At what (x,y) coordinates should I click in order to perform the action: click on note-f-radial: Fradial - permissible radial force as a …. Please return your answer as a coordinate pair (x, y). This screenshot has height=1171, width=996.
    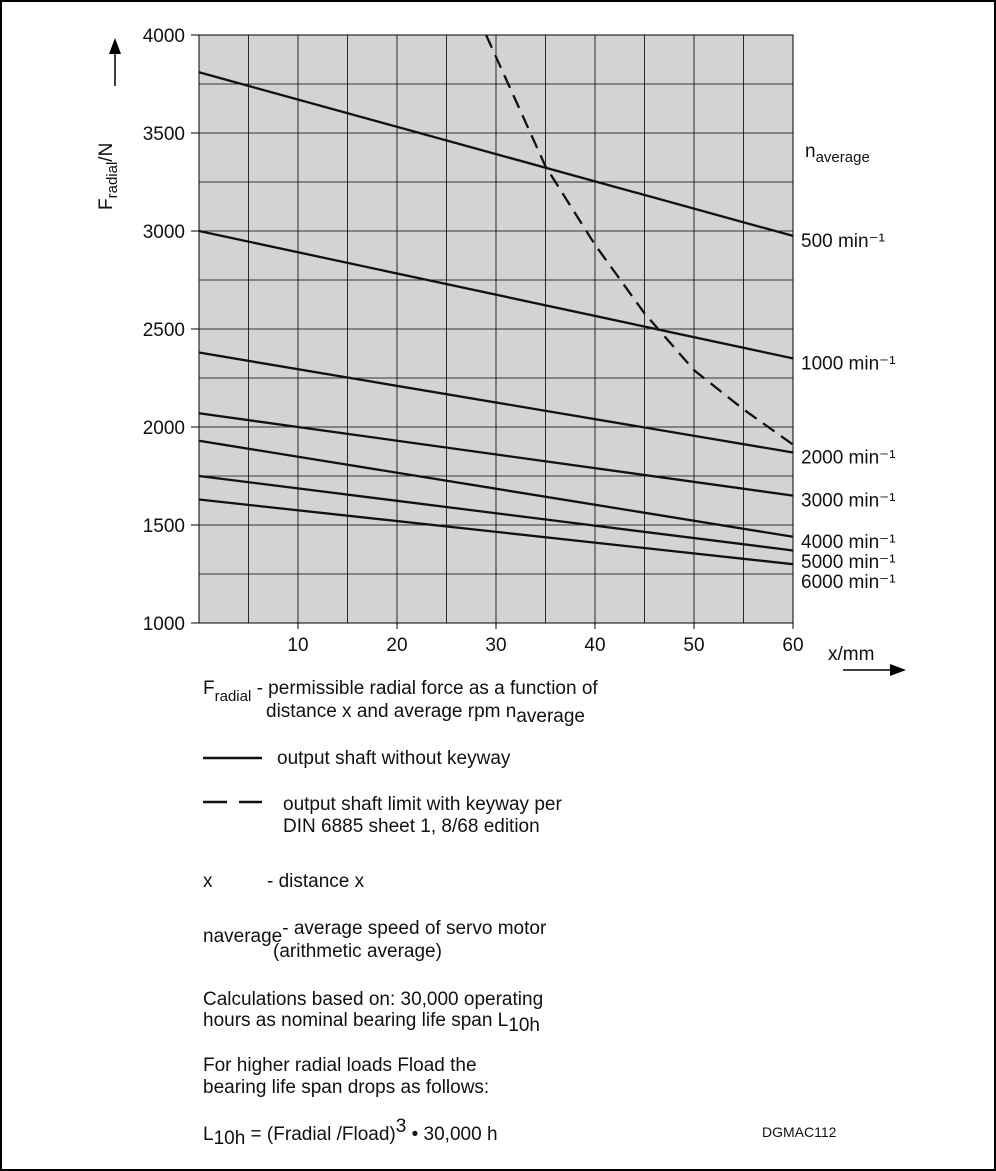
    Looking at the image, I should click on (400, 691).